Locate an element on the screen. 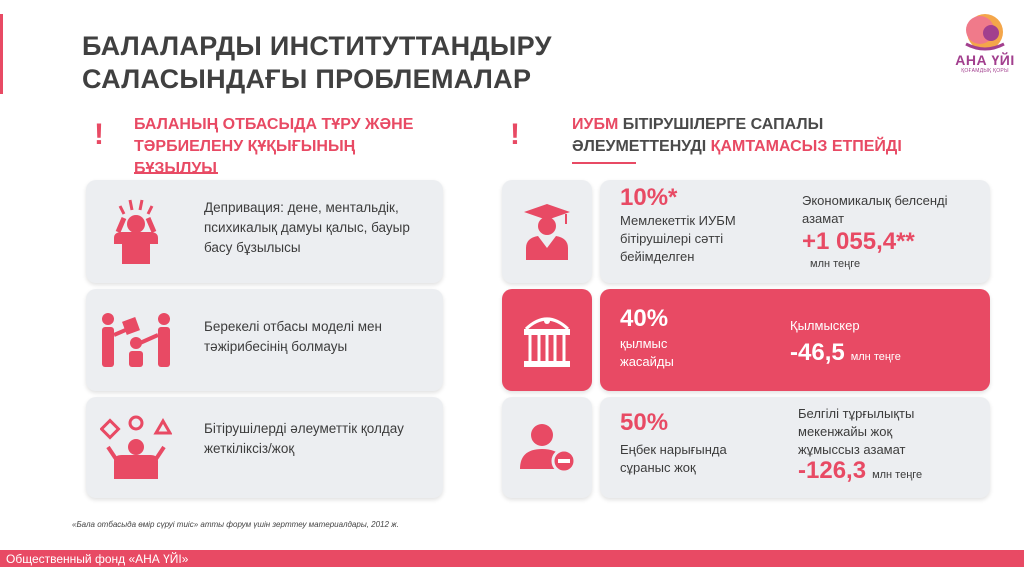  footer-bar: Общественный фонд «АНА ҮЙІ» is located at coordinates (512, 558).